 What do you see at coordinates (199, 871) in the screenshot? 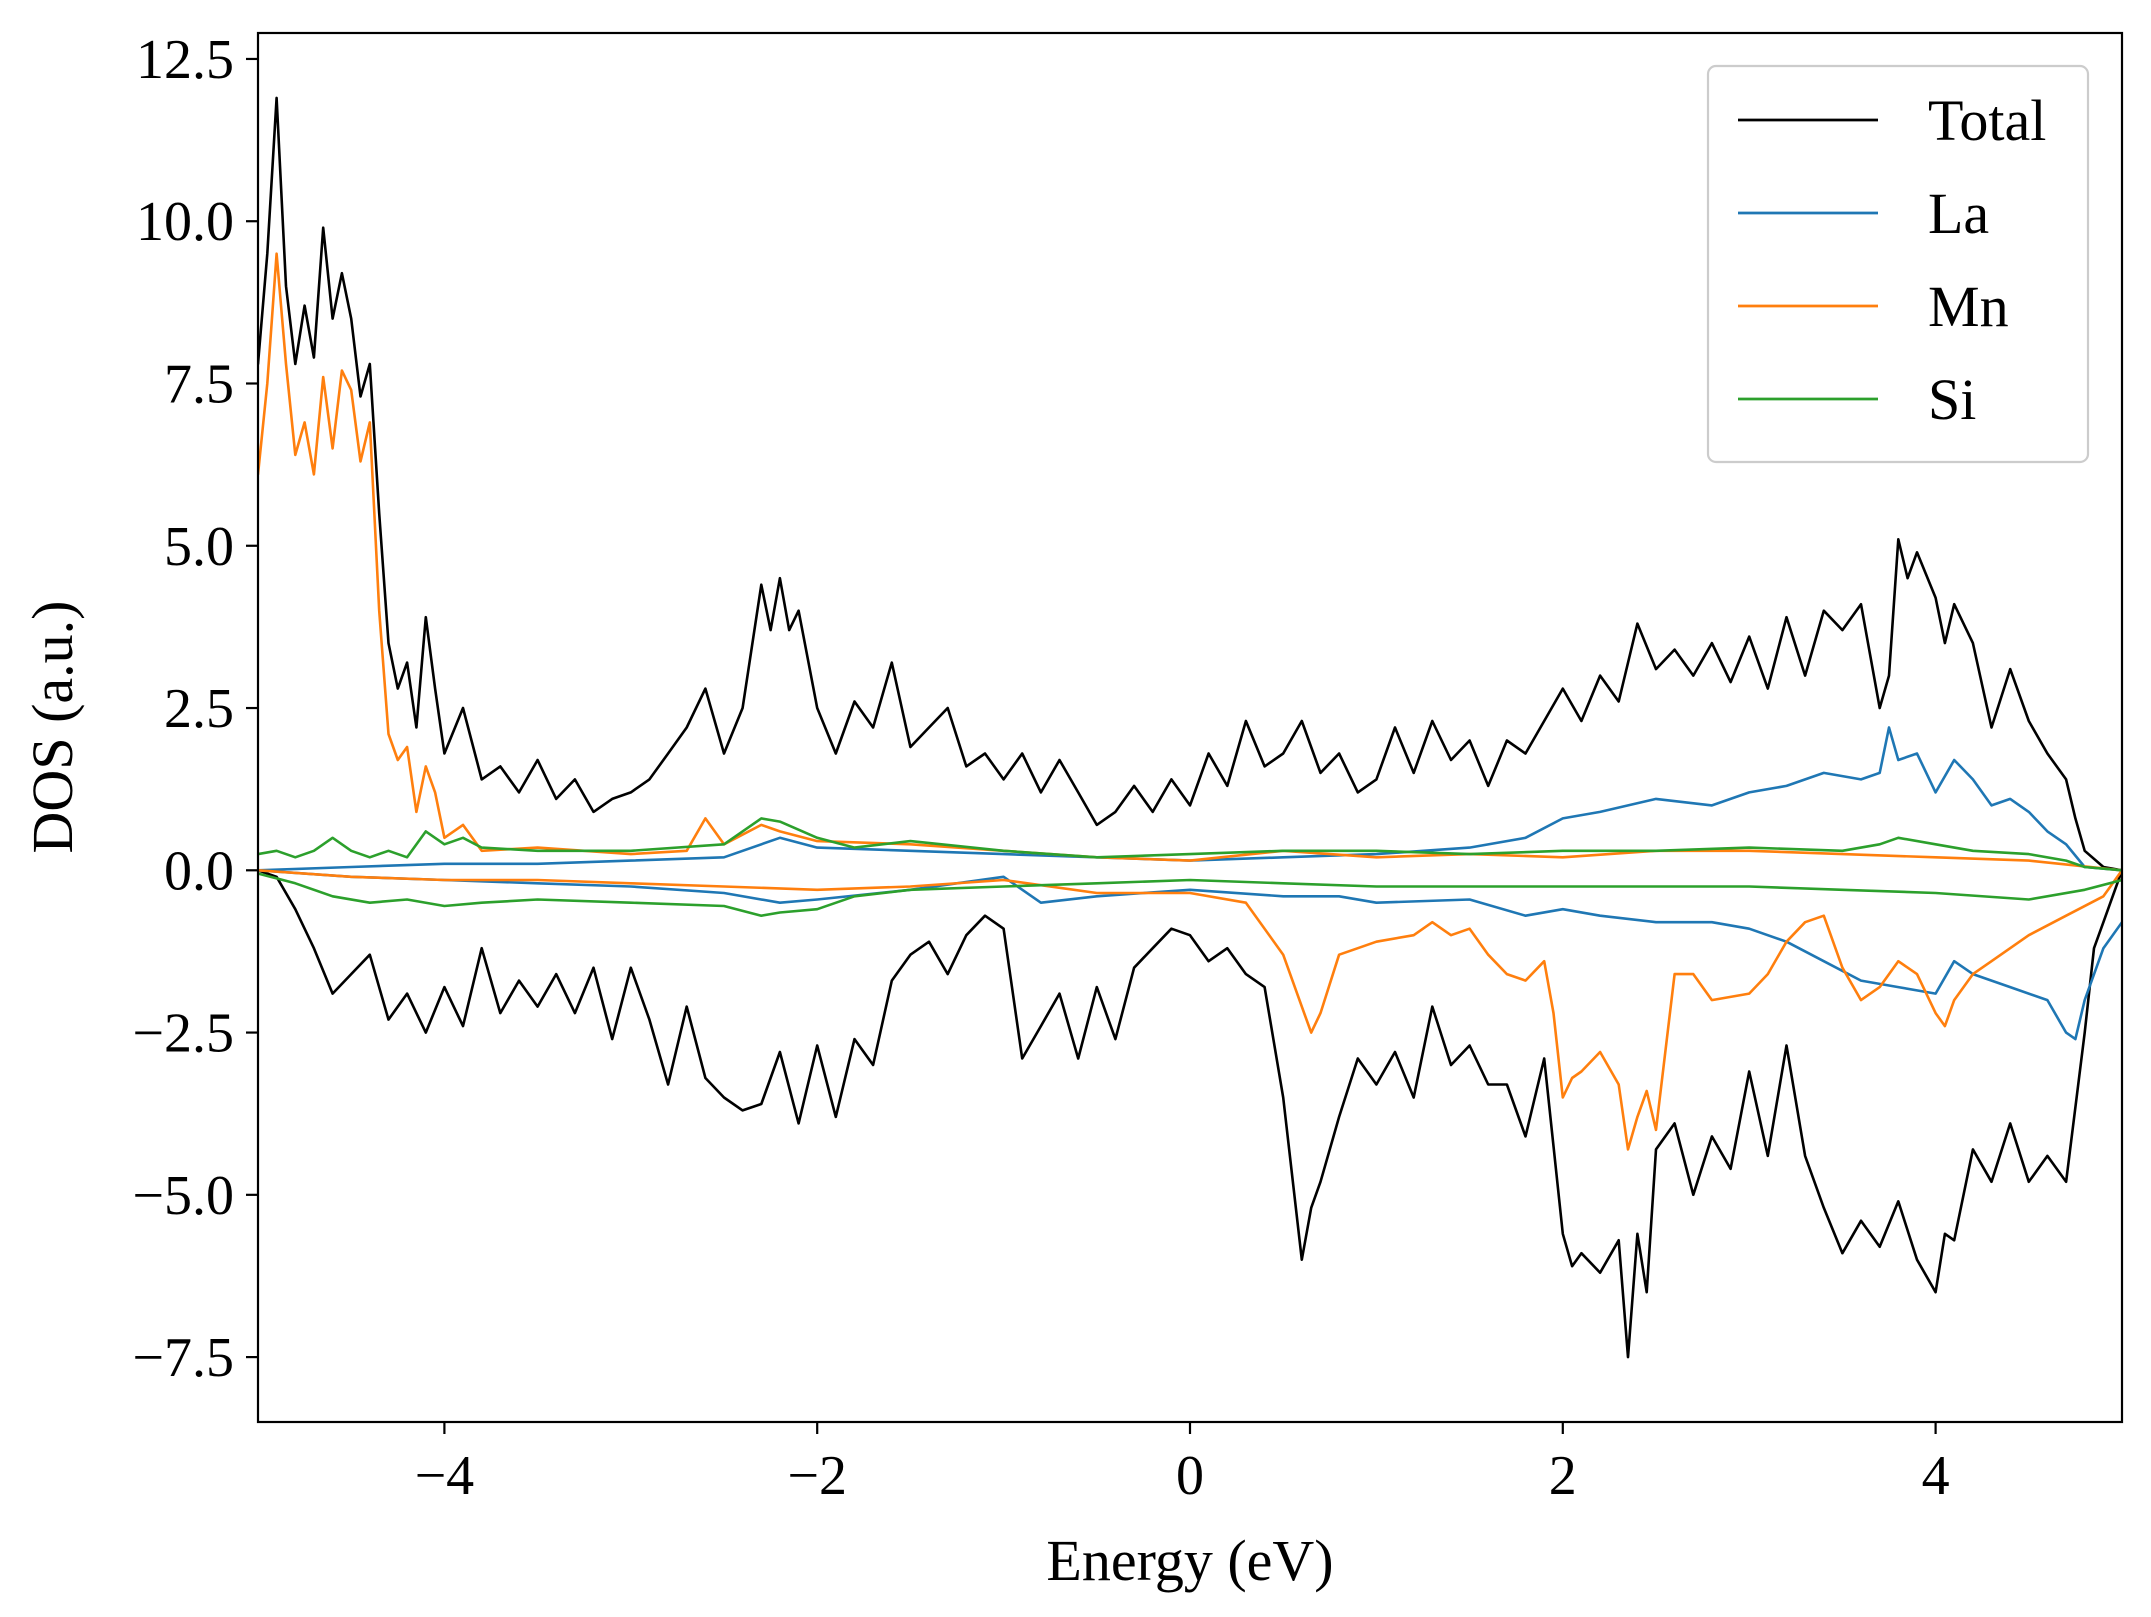
I see `y-tick-label: 0.0` at bounding box center [199, 871].